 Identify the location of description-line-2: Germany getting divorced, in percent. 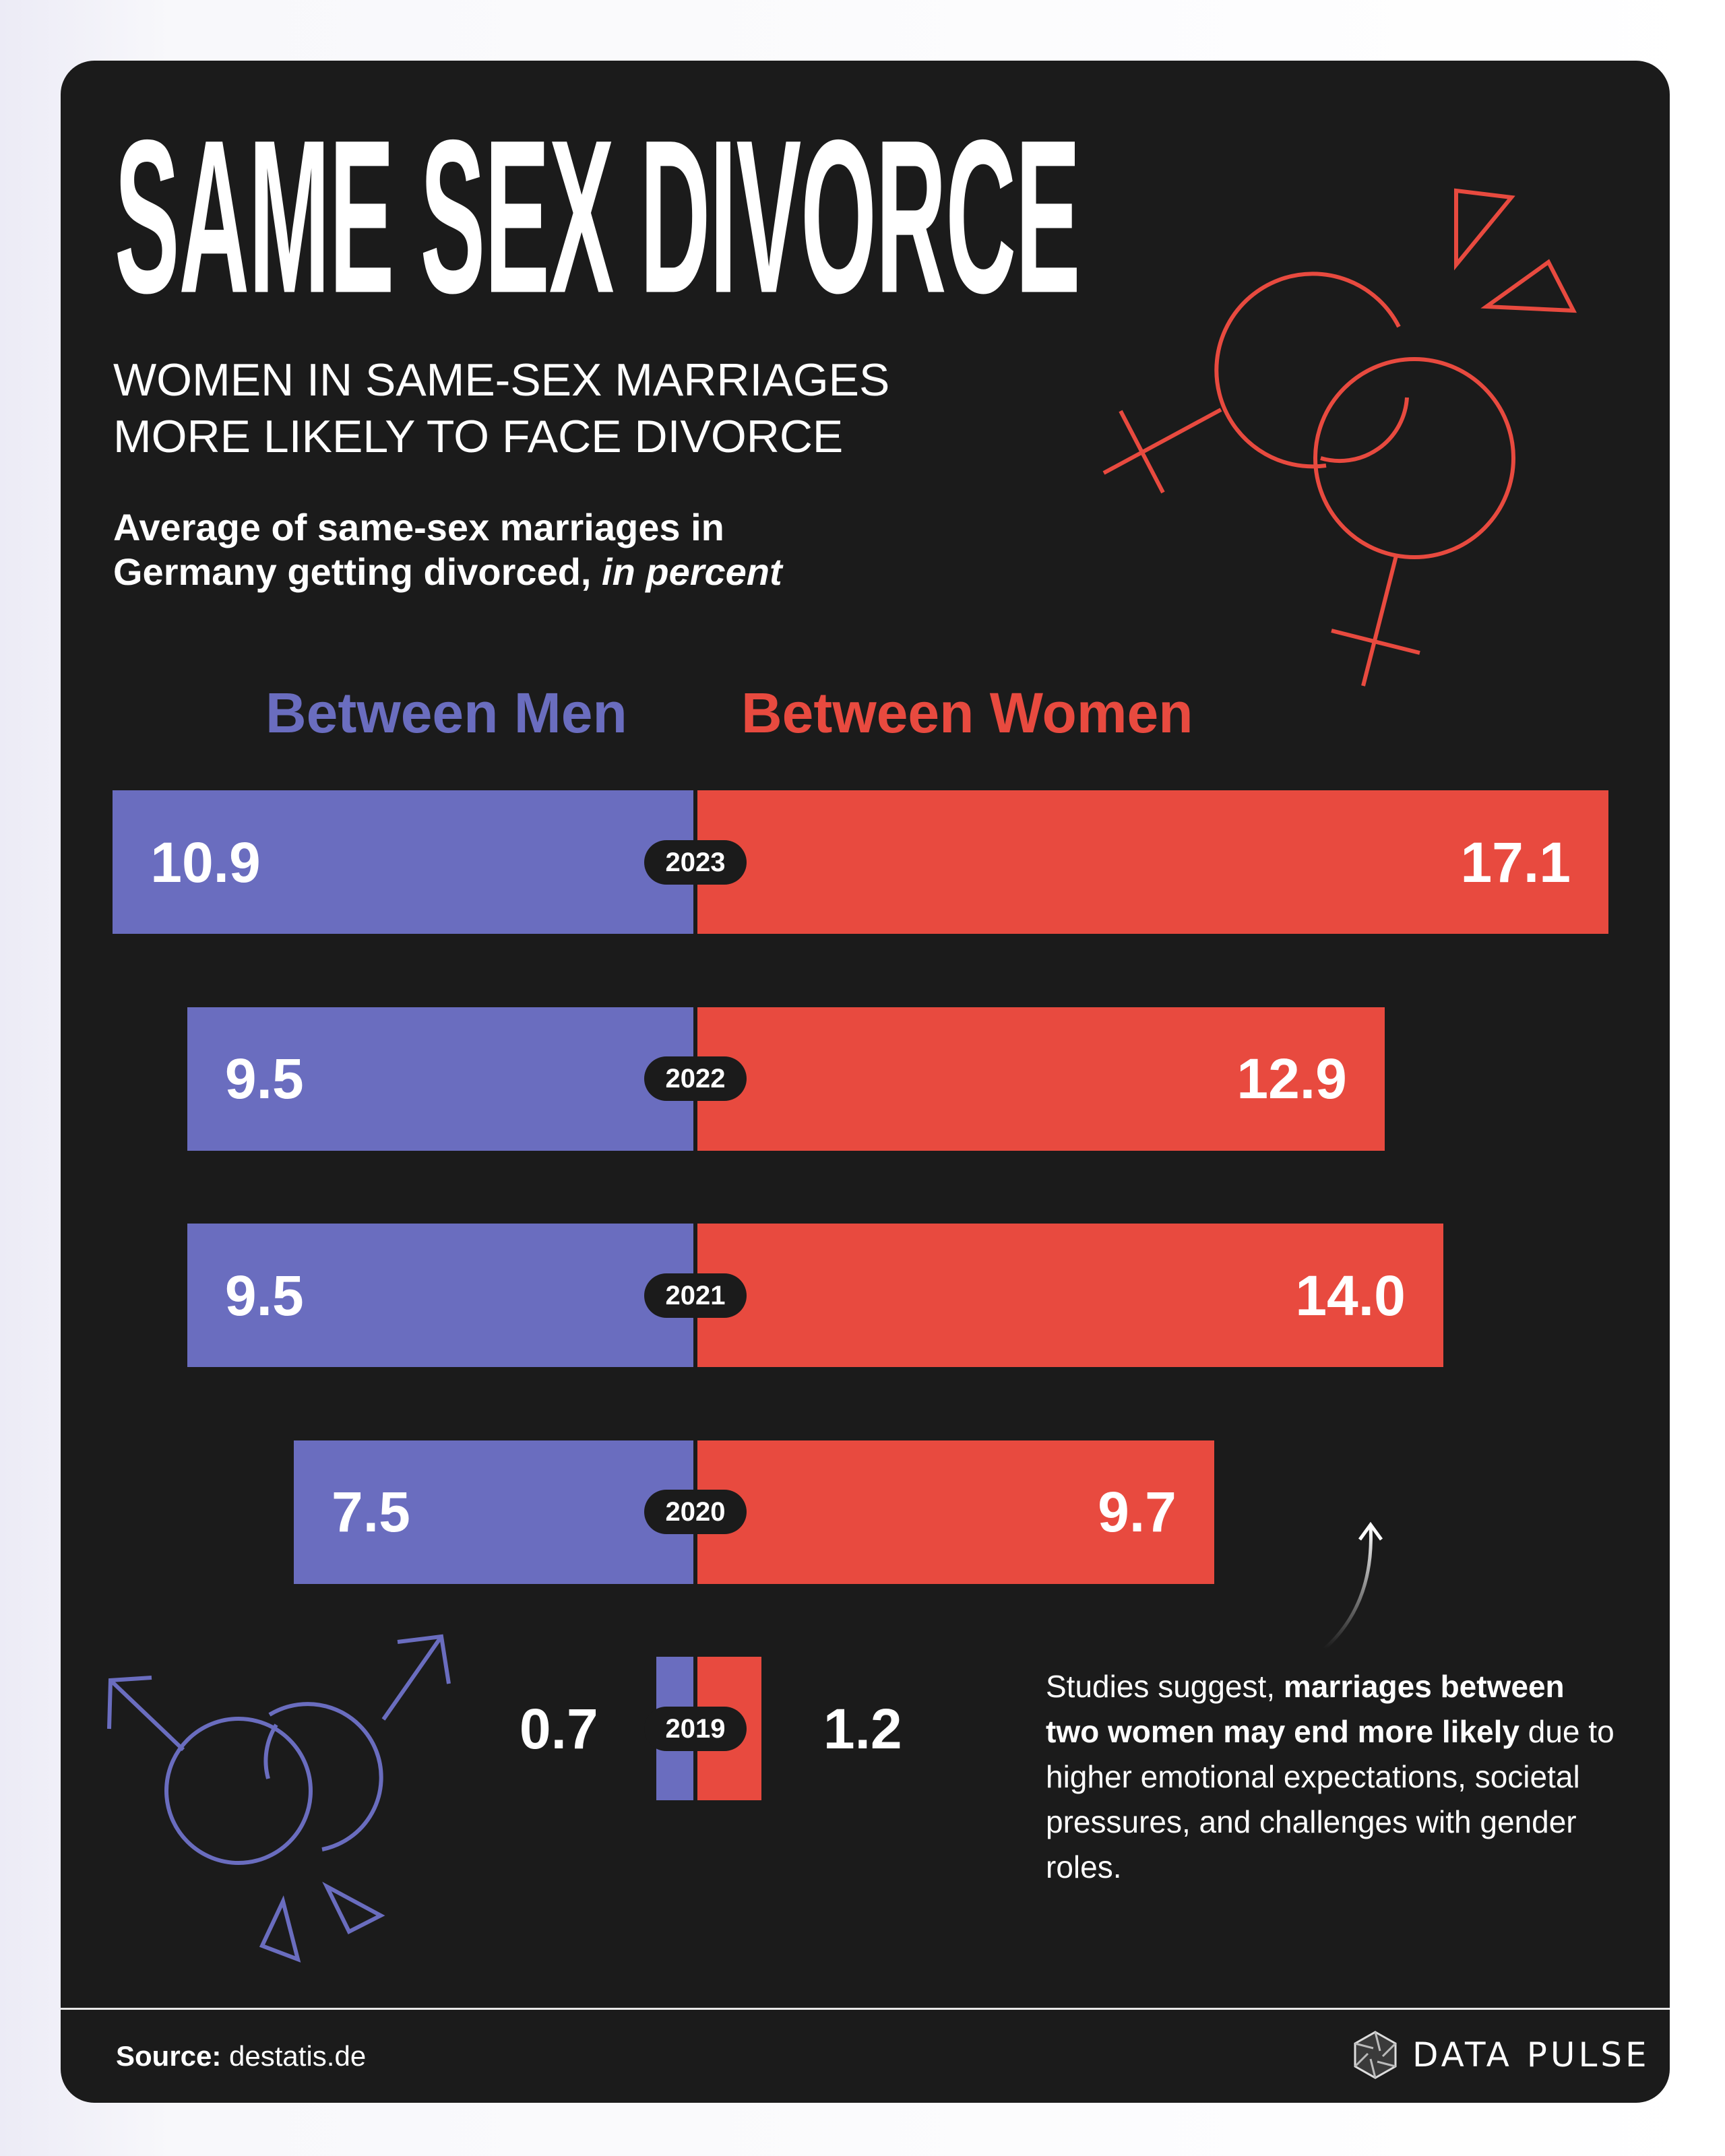
(447, 572).